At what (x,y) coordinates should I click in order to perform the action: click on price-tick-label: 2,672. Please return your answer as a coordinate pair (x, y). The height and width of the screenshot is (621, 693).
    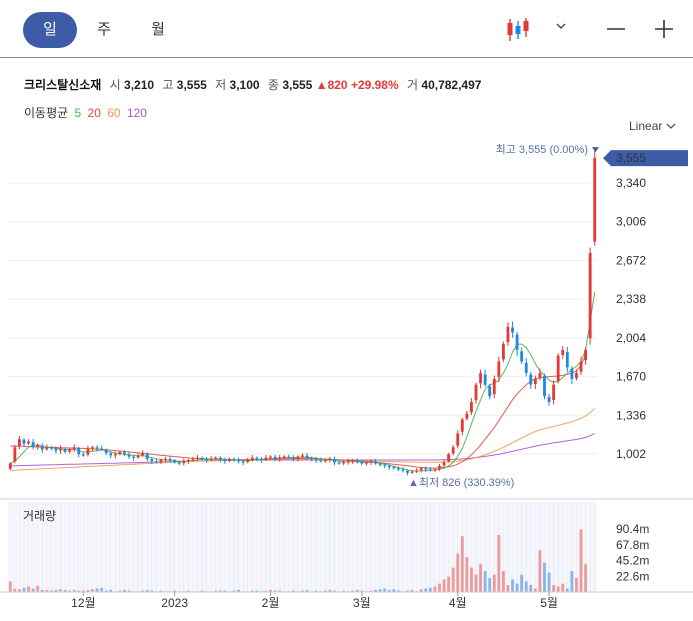
    Looking at the image, I should click on (631, 260).